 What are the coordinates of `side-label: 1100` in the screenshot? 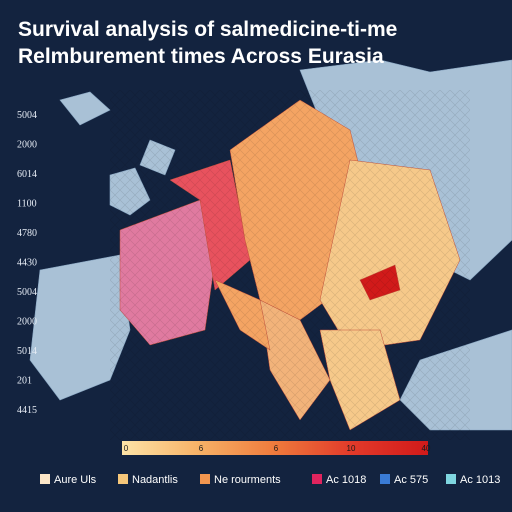 It's located at (27, 204).